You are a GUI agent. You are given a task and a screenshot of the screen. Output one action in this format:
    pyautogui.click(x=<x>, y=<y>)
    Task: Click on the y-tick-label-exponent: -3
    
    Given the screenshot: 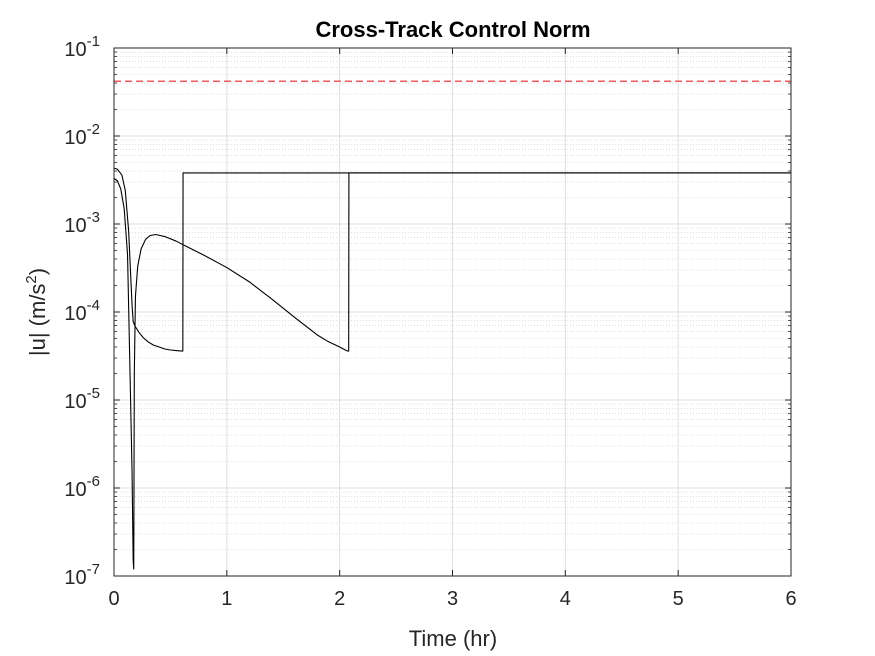 What is the action you would take?
    pyautogui.click(x=93, y=217)
    